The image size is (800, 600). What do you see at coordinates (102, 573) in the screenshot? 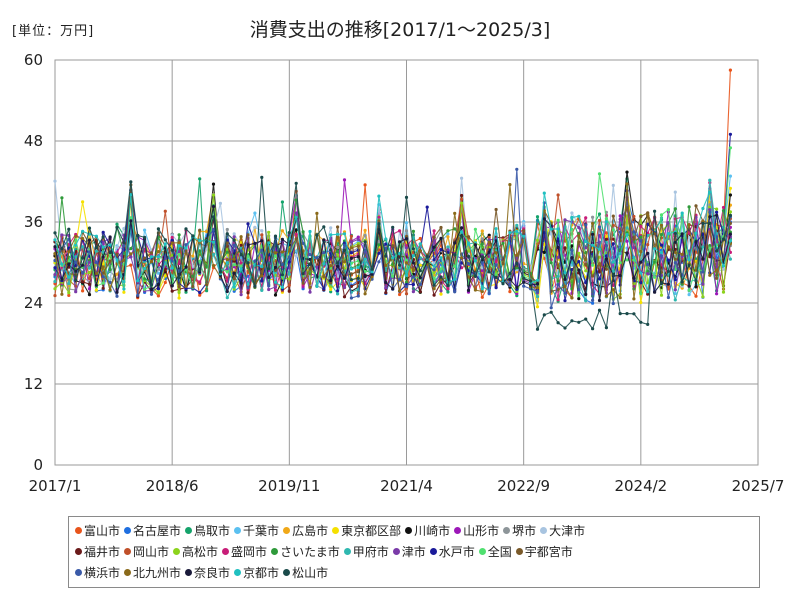
I see `legend-label: 横浜市` at bounding box center [102, 573].